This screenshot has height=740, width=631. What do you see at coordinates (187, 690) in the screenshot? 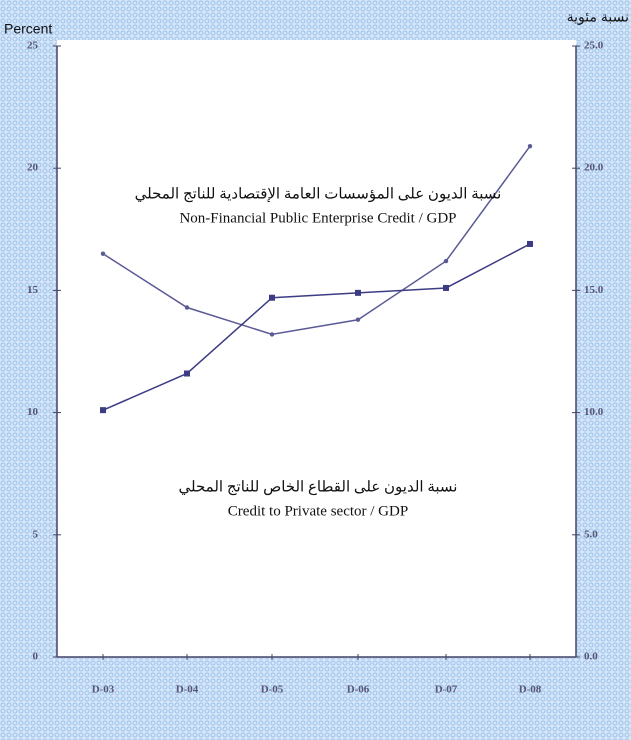
I see `x-tick-label: D-04` at bounding box center [187, 690].